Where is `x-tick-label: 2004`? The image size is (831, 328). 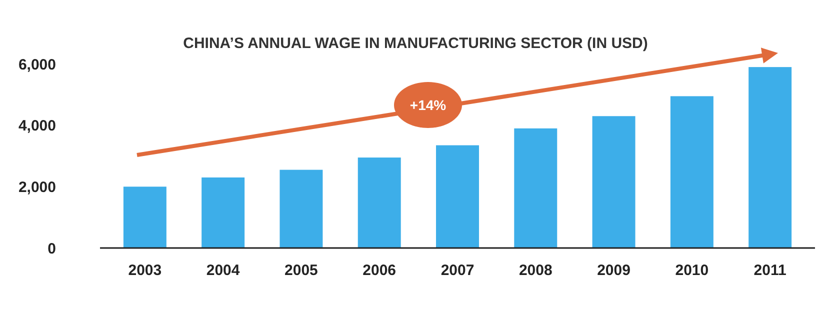 x-tick-label: 2004 is located at coordinates (223, 270).